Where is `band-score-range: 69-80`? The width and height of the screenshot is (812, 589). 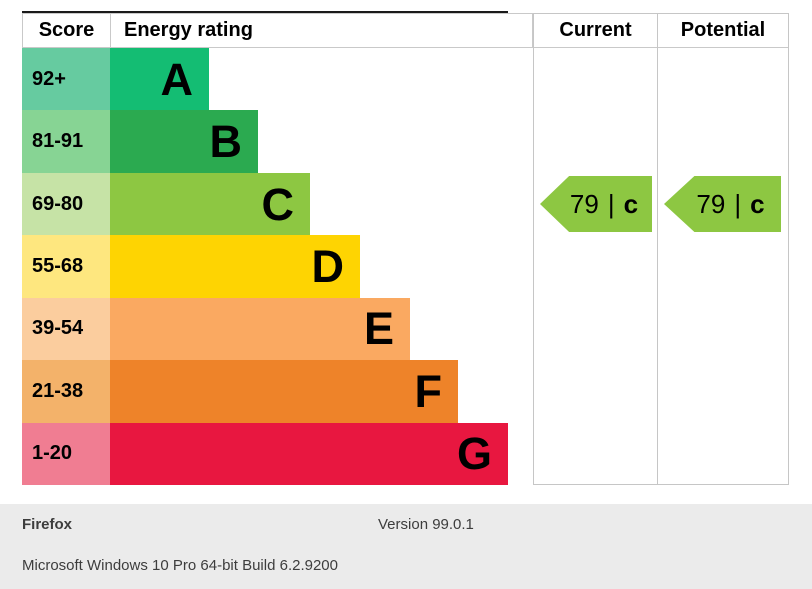
band-score-range: 69-80 is located at coordinates (66, 204).